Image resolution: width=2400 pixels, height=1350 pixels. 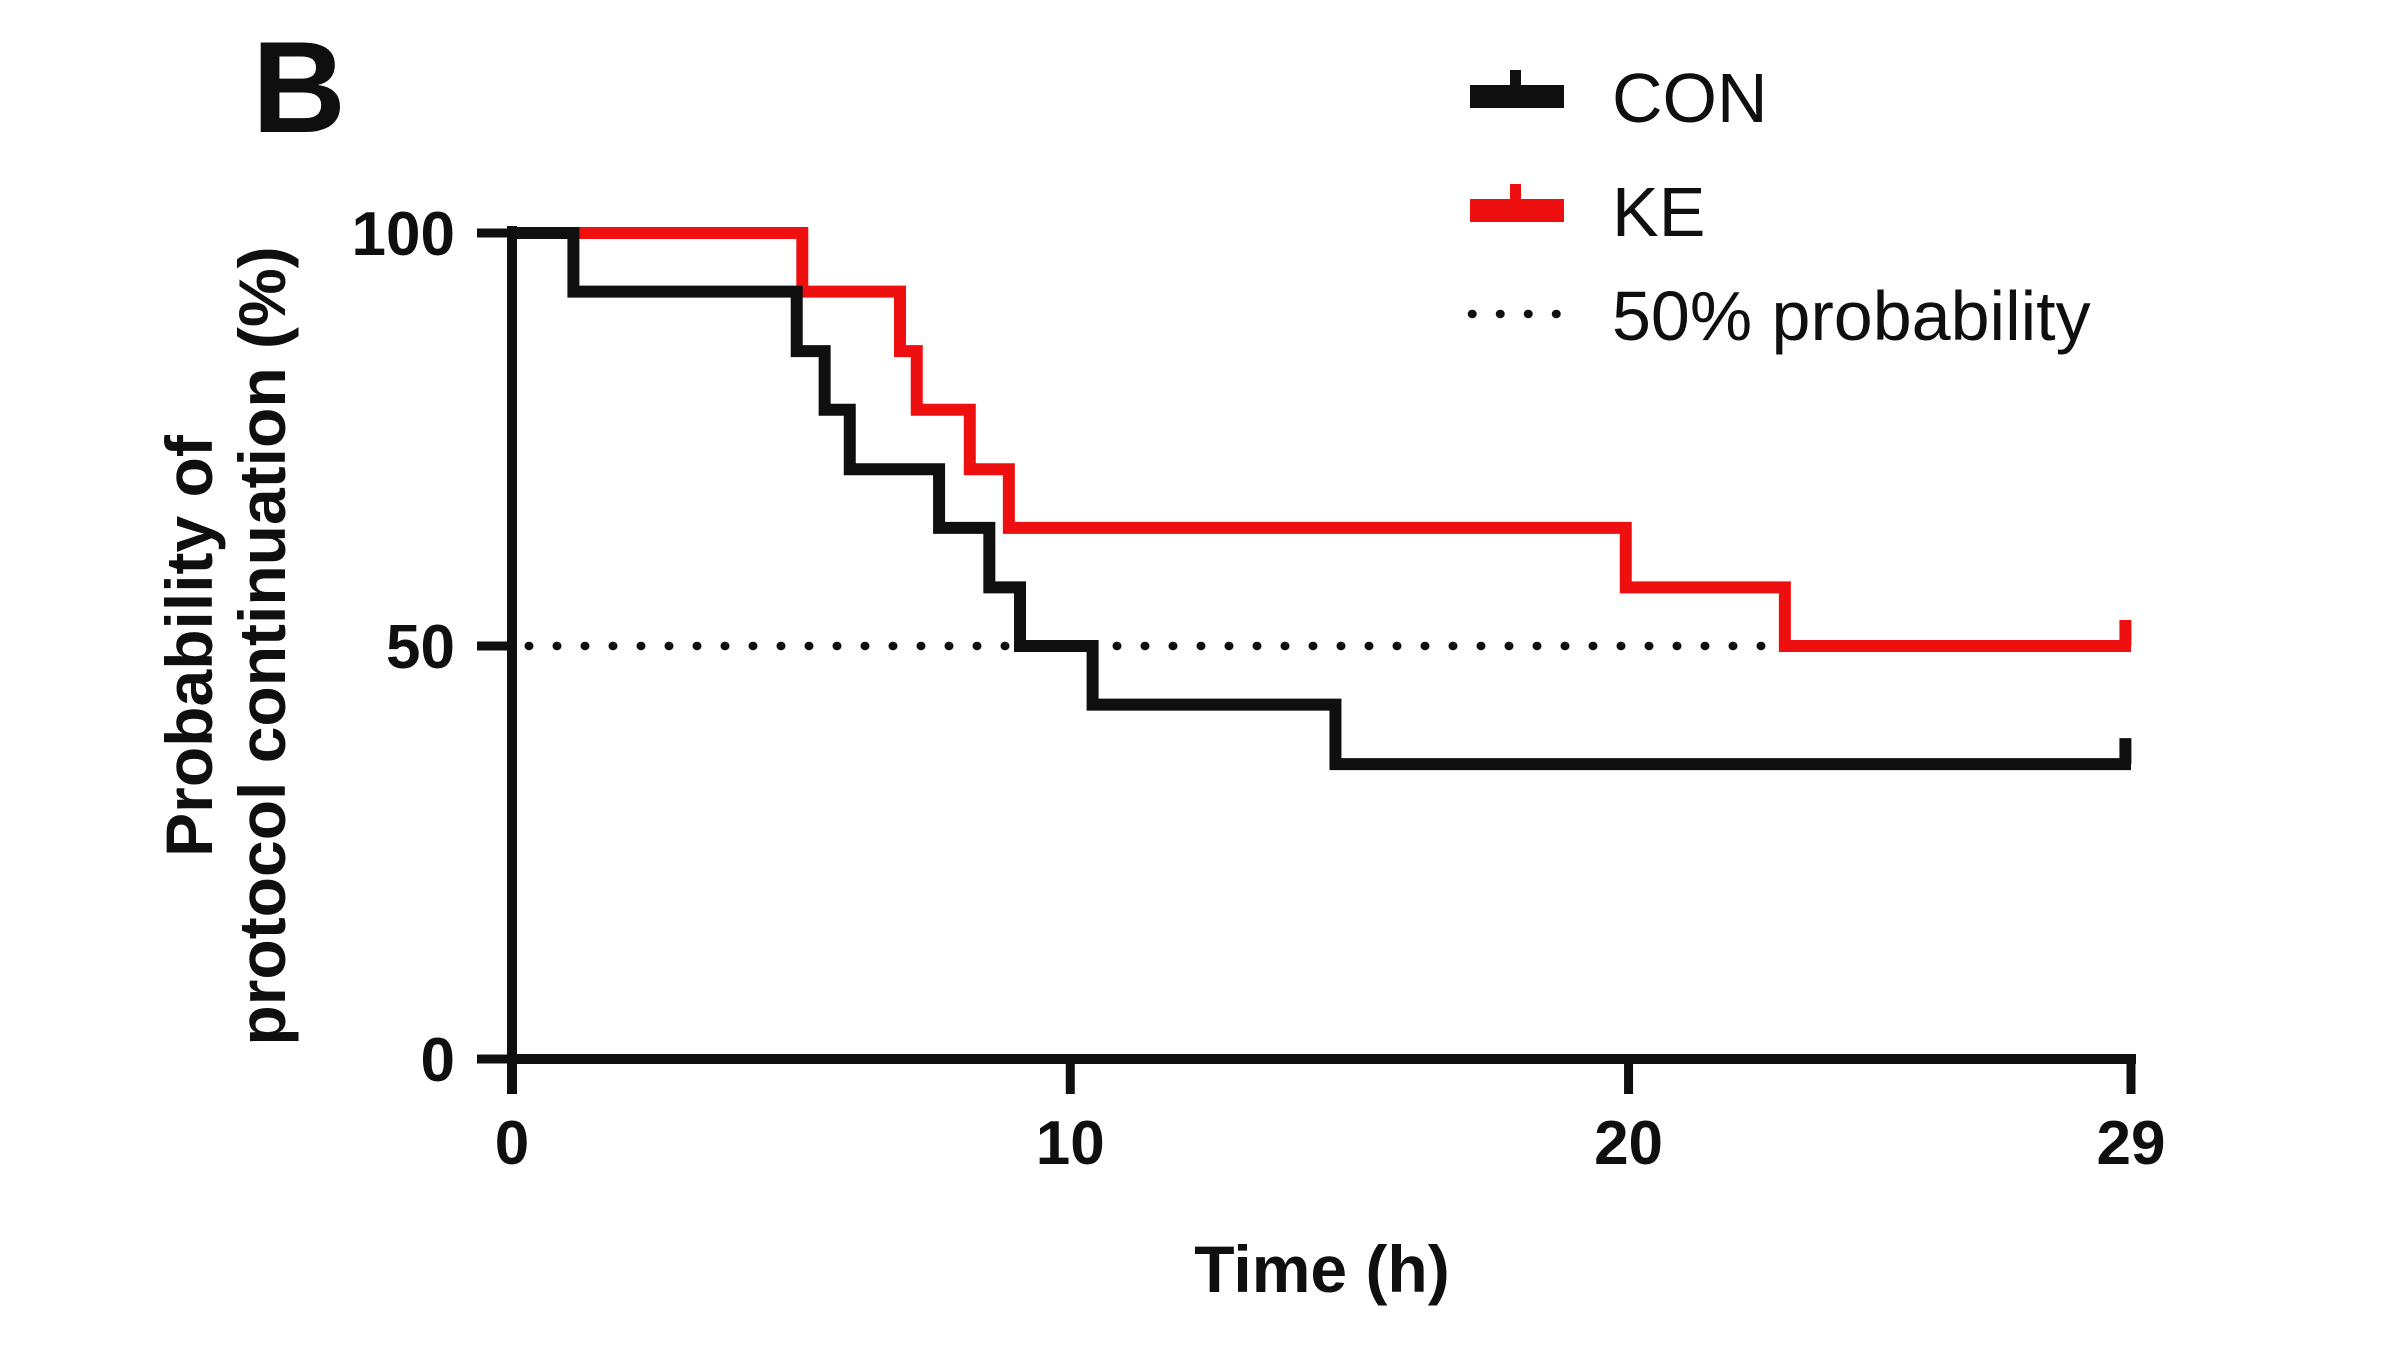 I want to click on y-tick-label: 100, so click(x=403, y=234).